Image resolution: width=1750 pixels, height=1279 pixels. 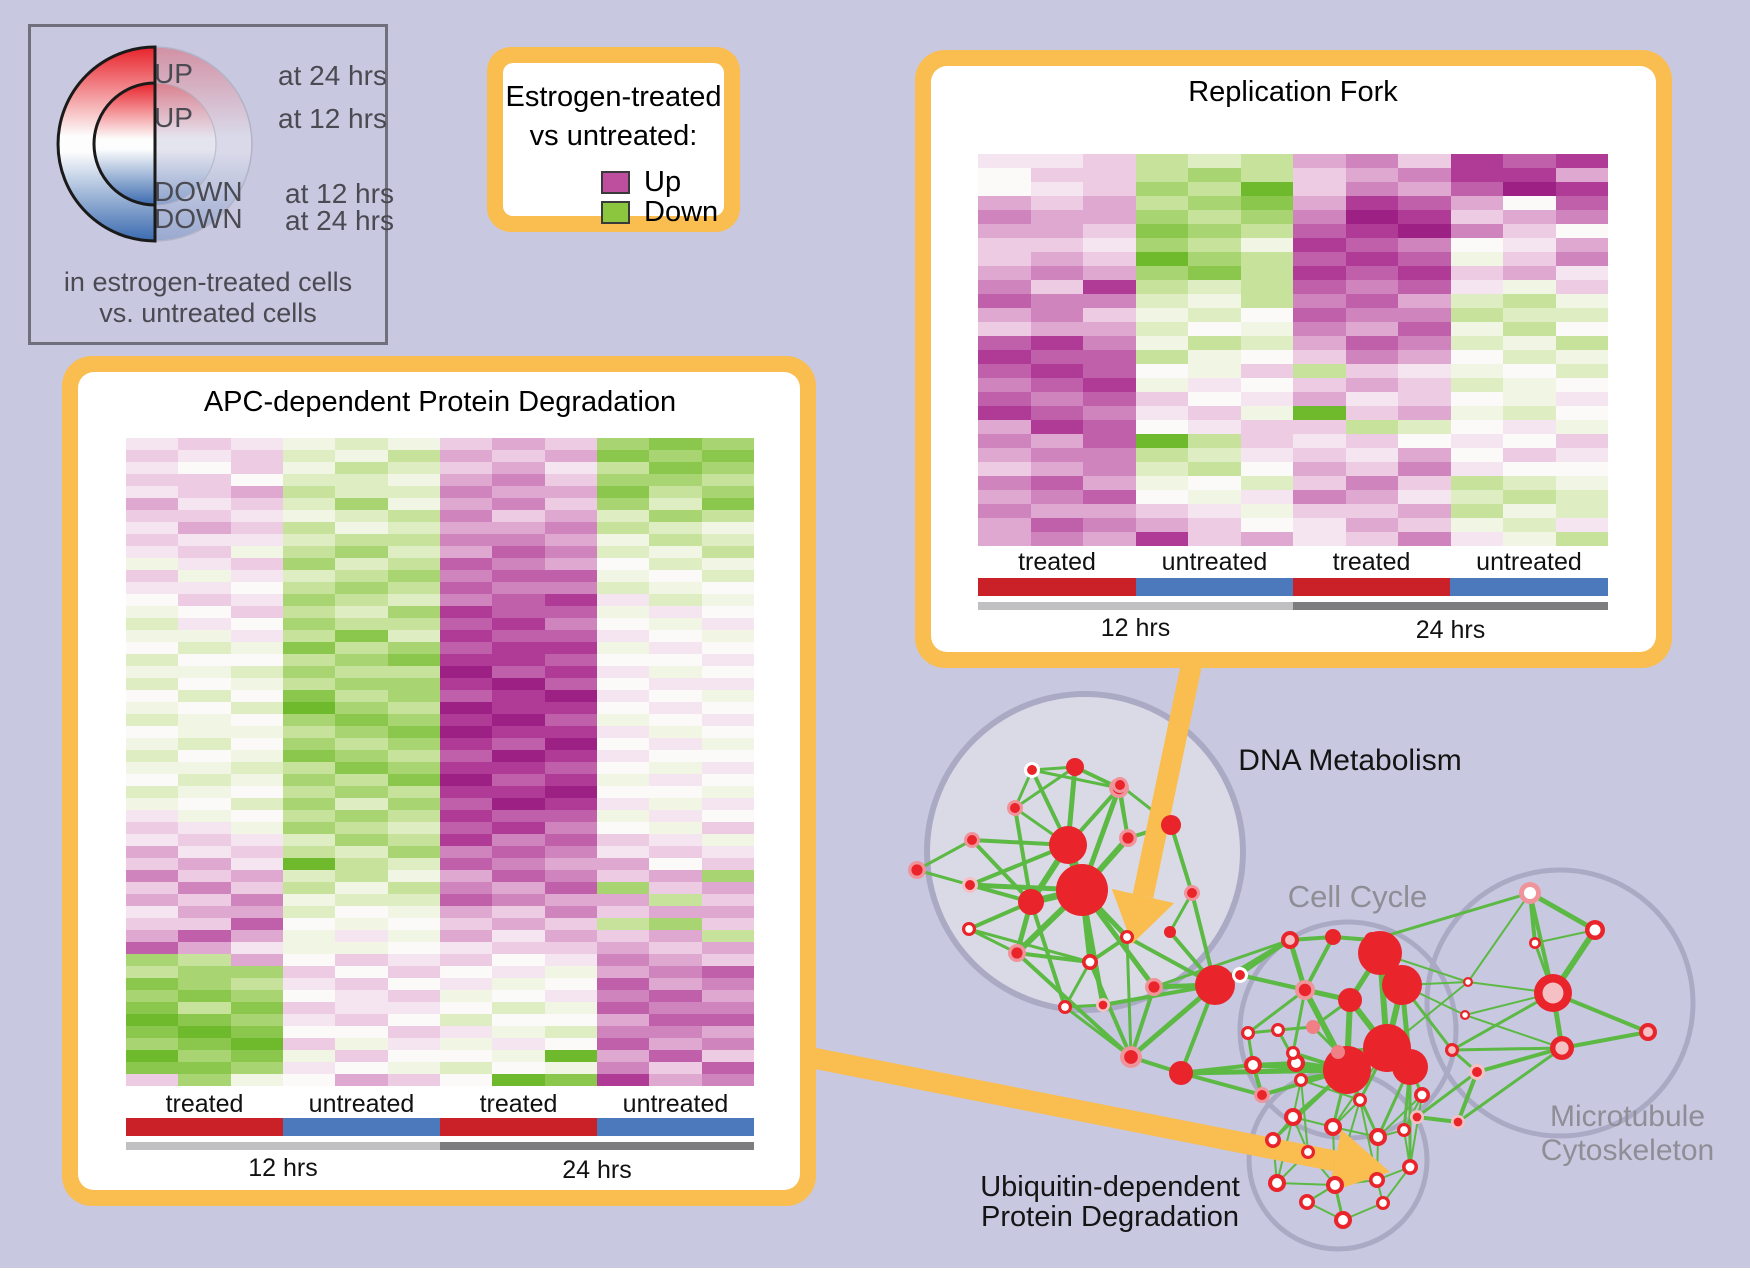 I want to click on legend-note-line1: in estrogen-treated cells, so click(x=208, y=282).